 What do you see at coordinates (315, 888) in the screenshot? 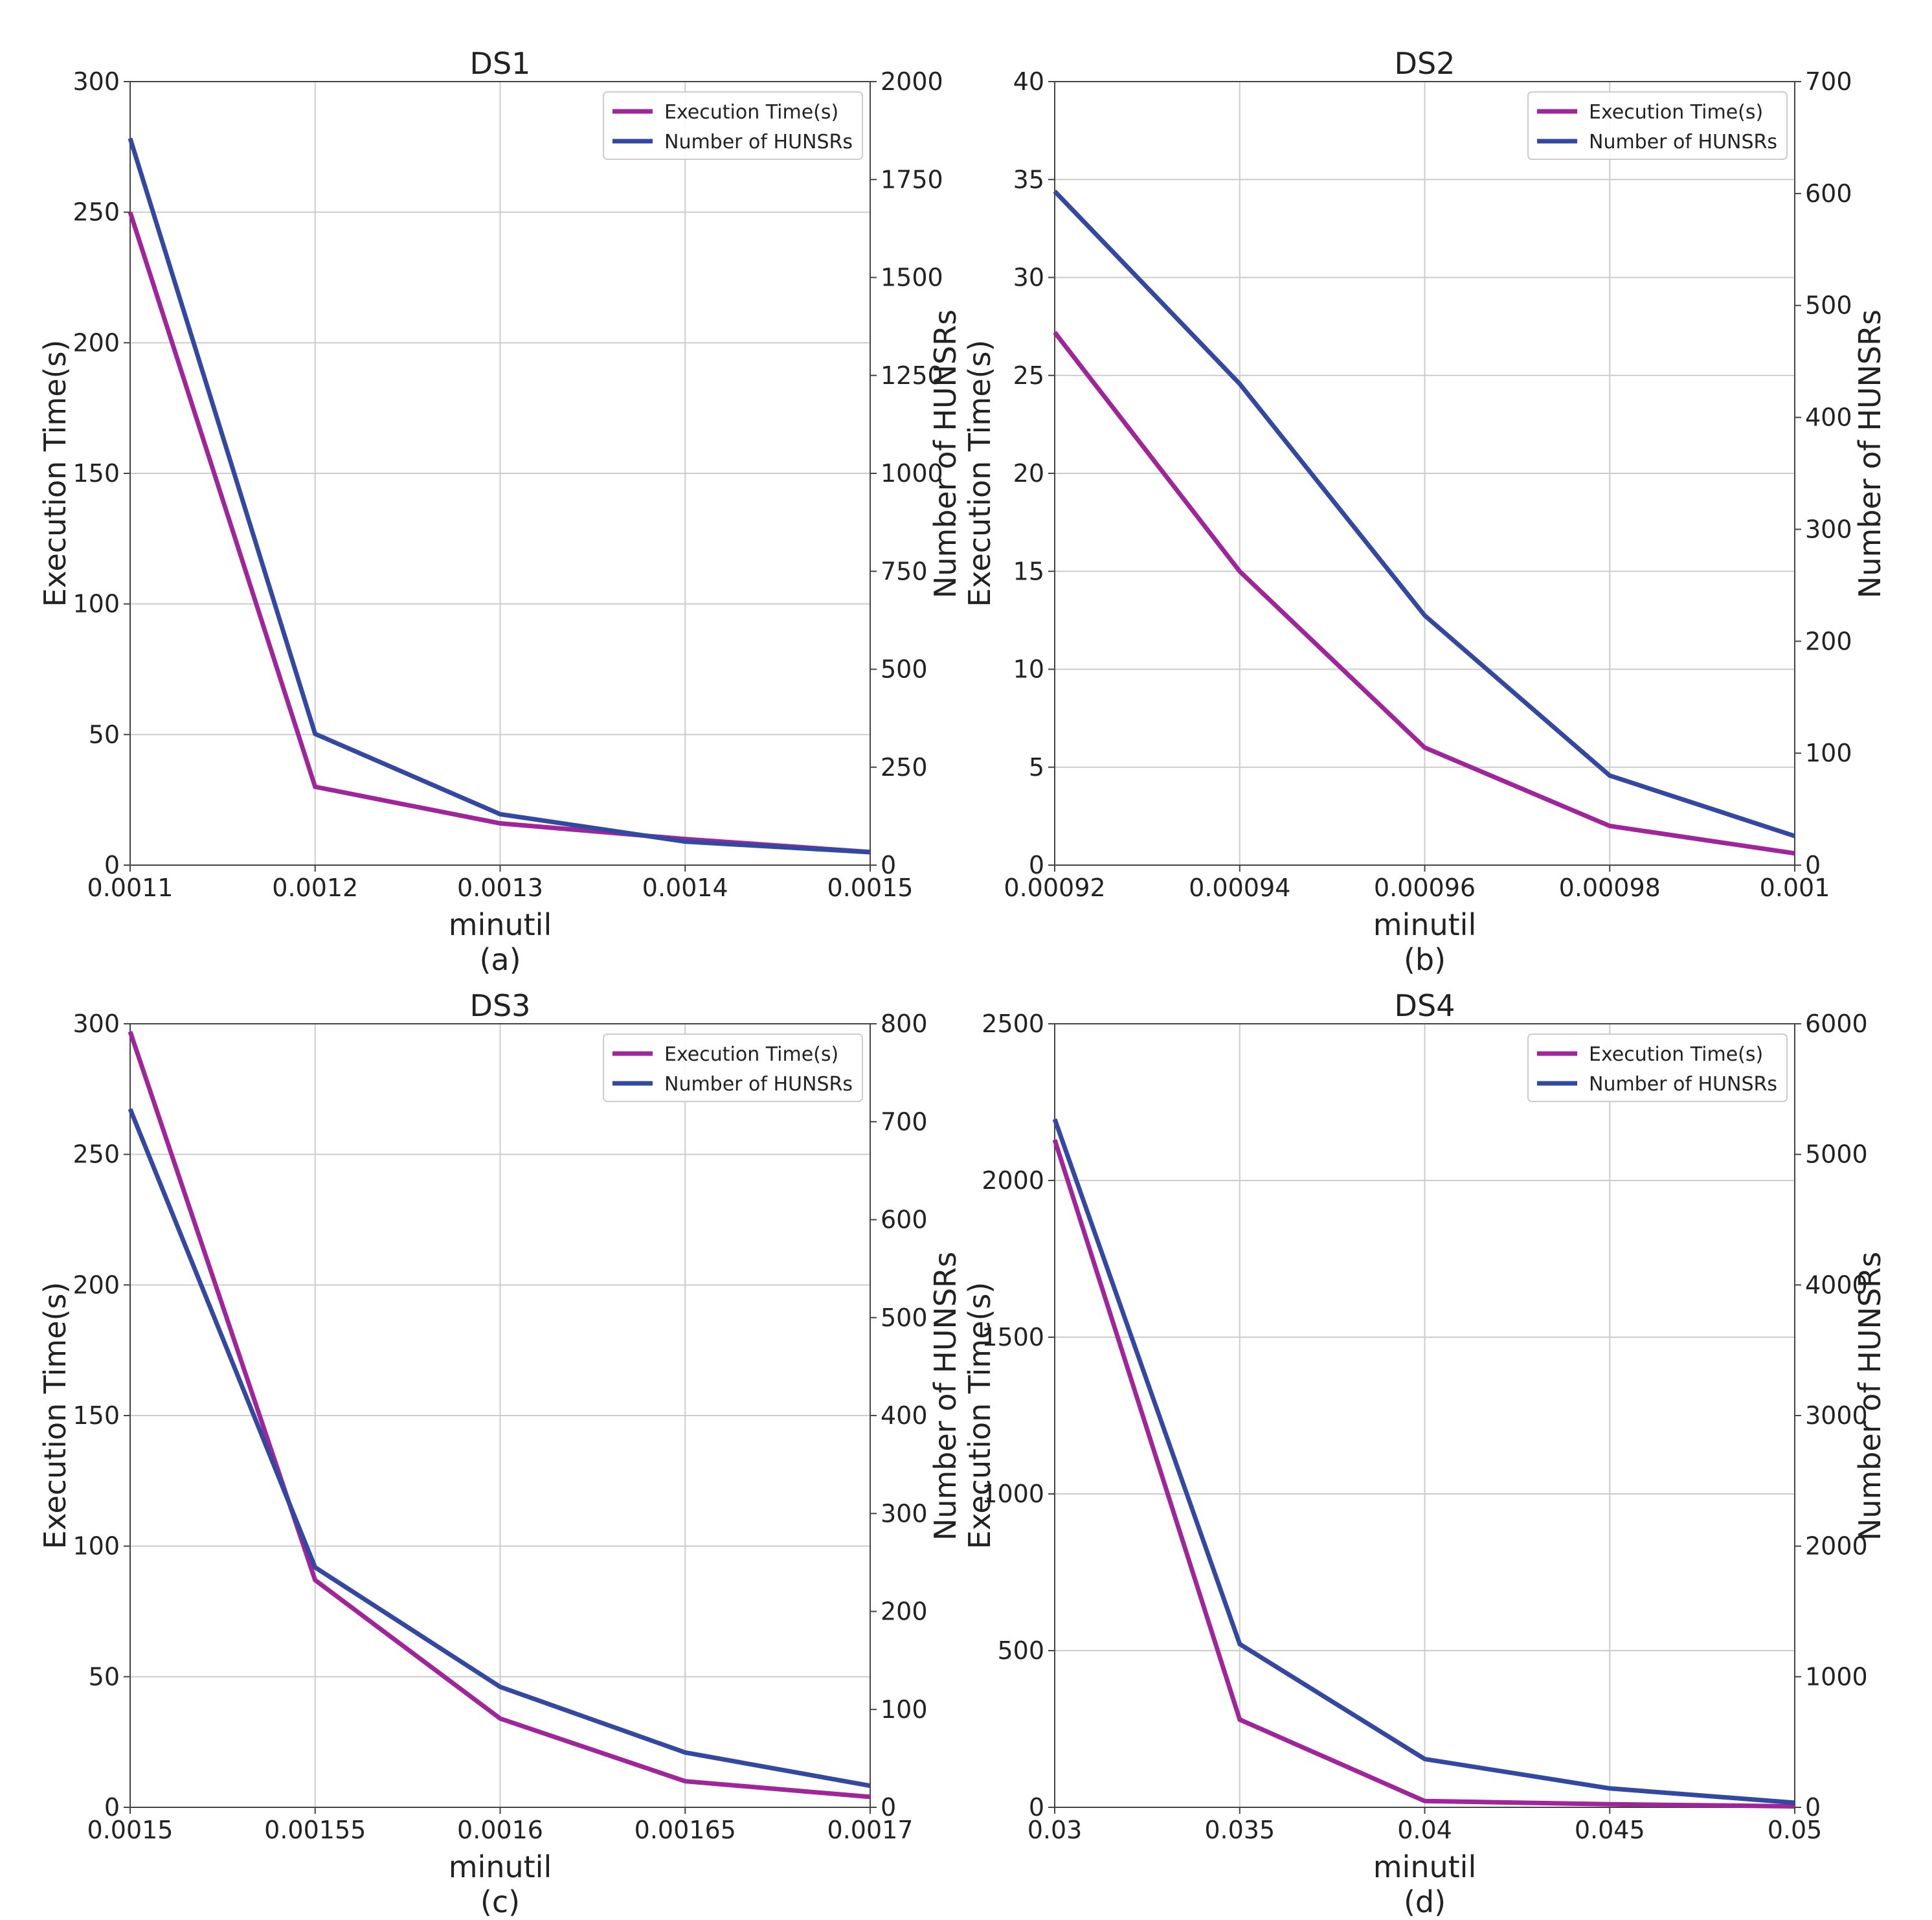
I see `x-tick-label: 0.0012` at bounding box center [315, 888].